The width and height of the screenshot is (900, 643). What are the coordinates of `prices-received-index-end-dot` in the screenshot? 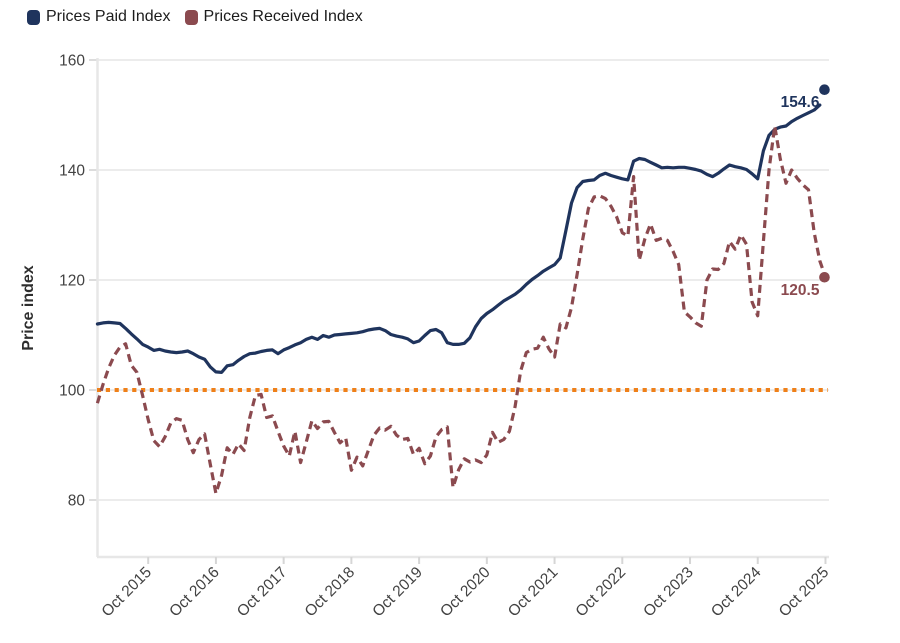 It's located at (824, 277).